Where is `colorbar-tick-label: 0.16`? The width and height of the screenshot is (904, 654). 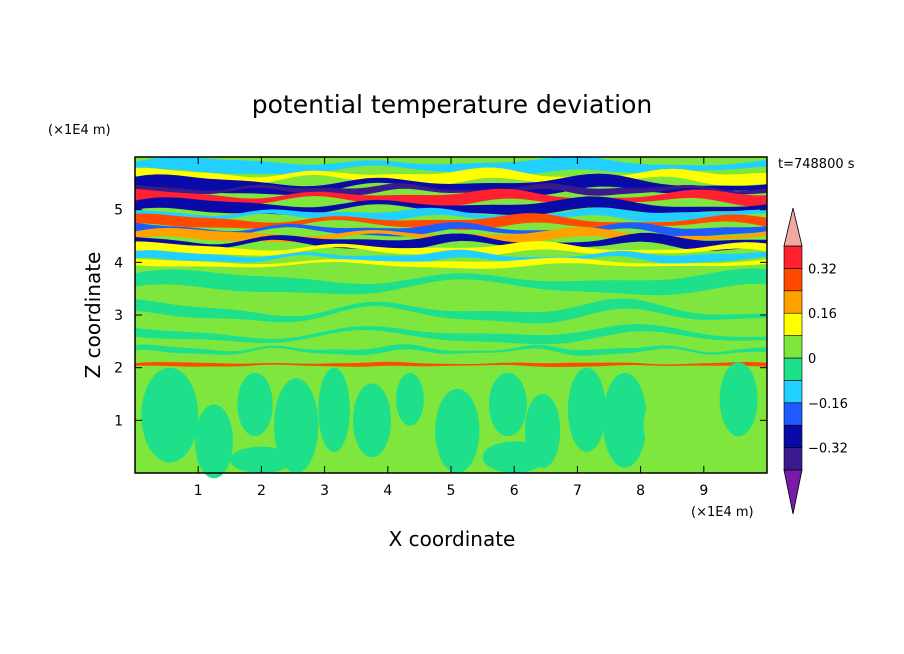
colorbar-tick-label: 0.16 is located at coordinates (822, 314).